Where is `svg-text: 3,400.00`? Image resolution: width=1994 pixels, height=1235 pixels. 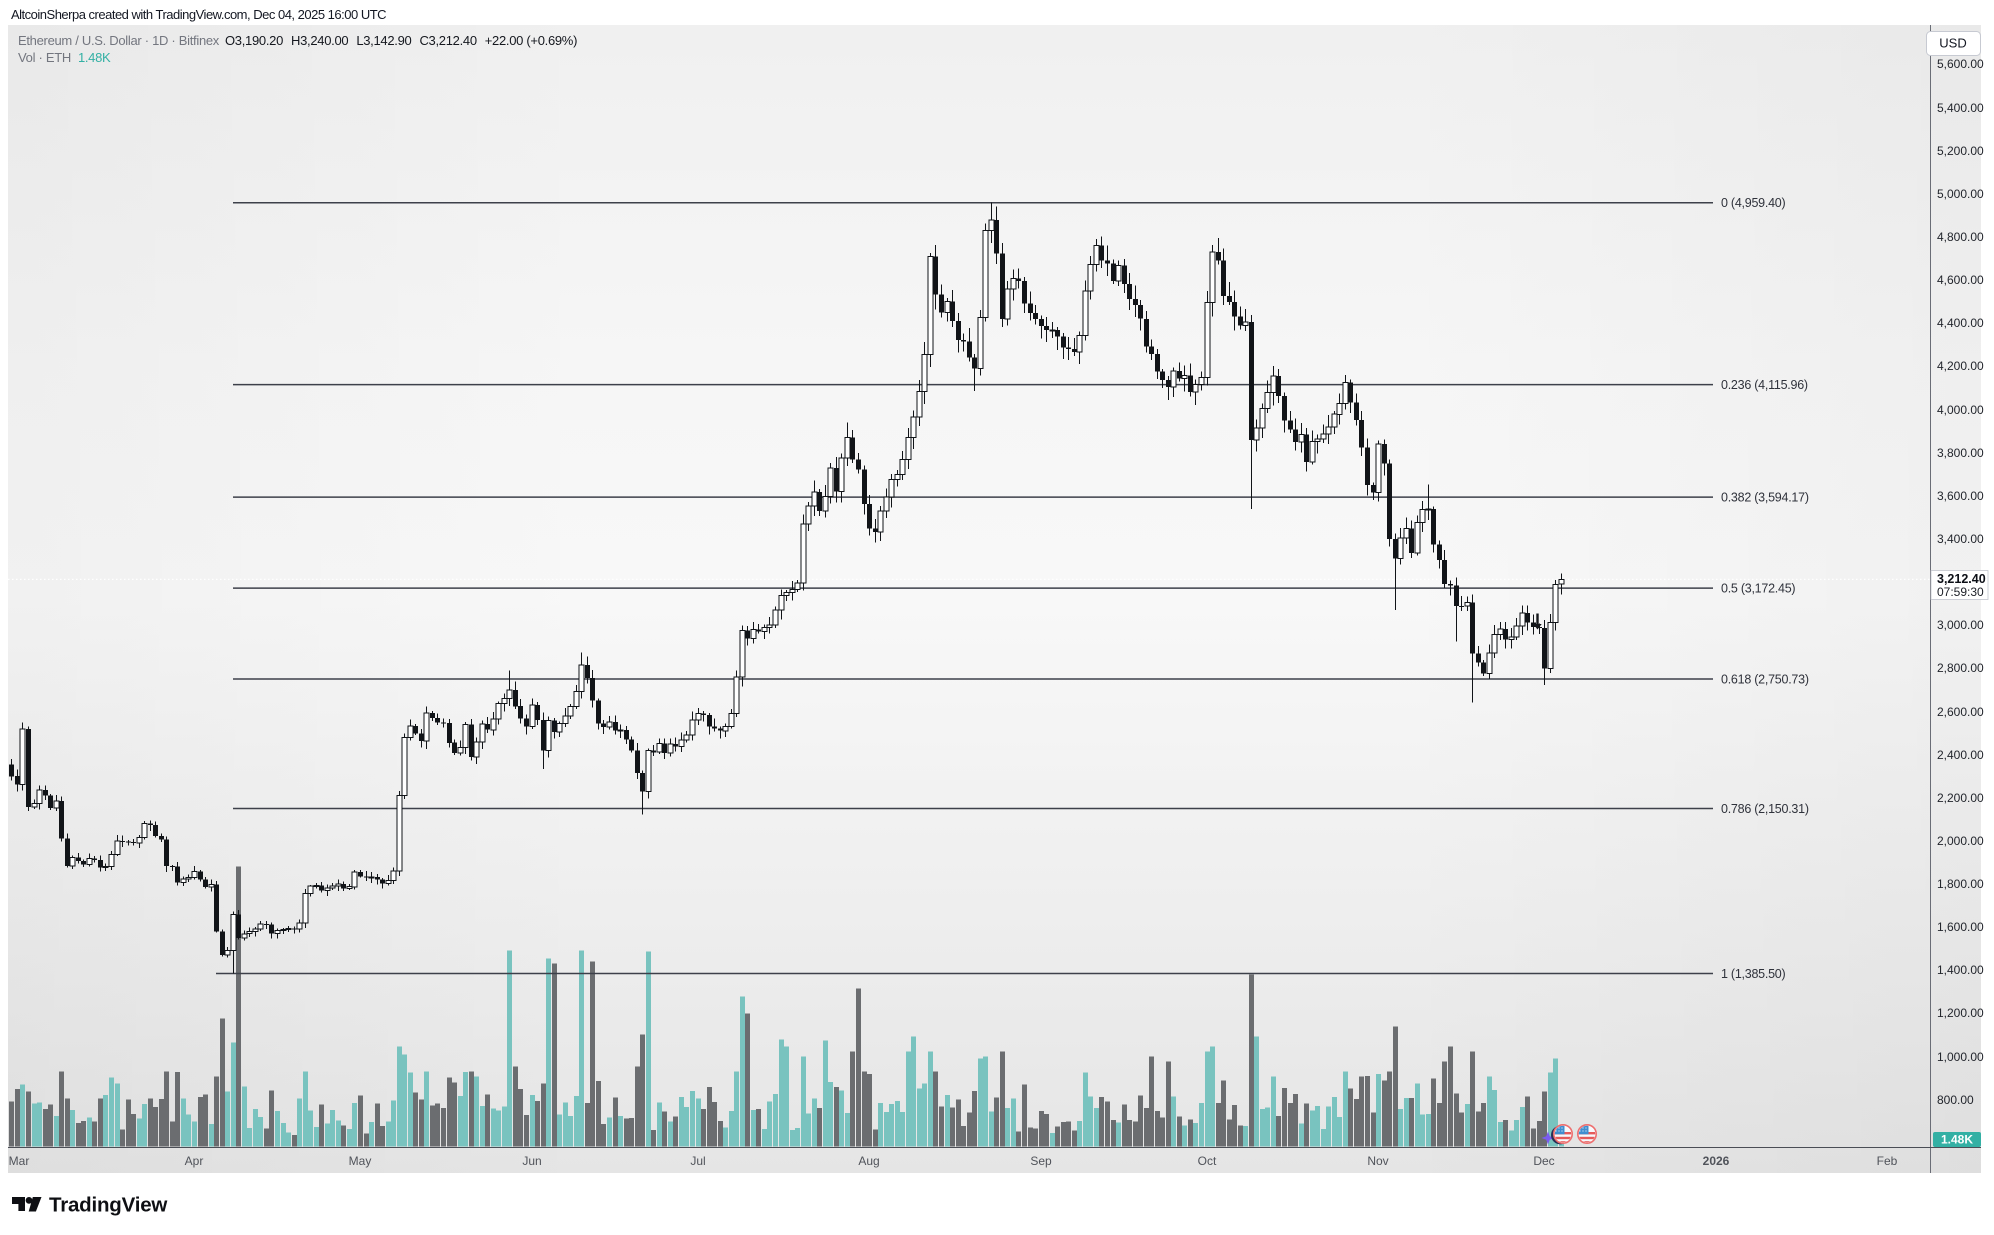 svg-text: 3,400.00 is located at coordinates (1960, 539).